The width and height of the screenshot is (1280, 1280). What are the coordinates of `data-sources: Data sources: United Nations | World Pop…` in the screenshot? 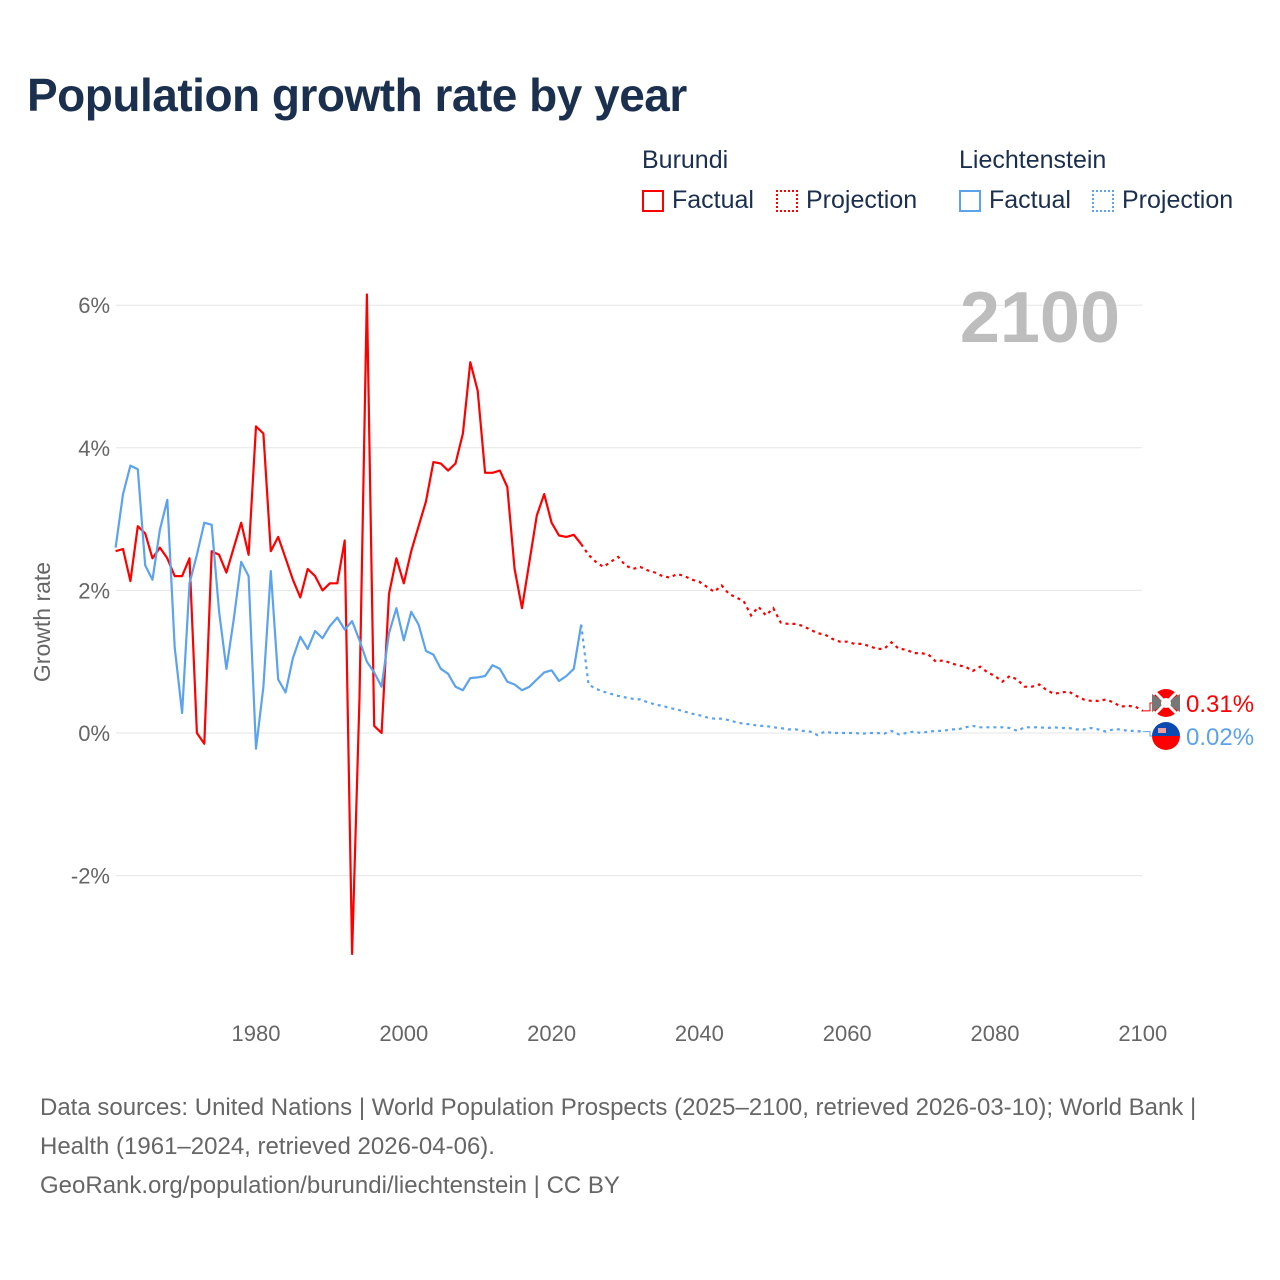 It's located at (618, 1127).